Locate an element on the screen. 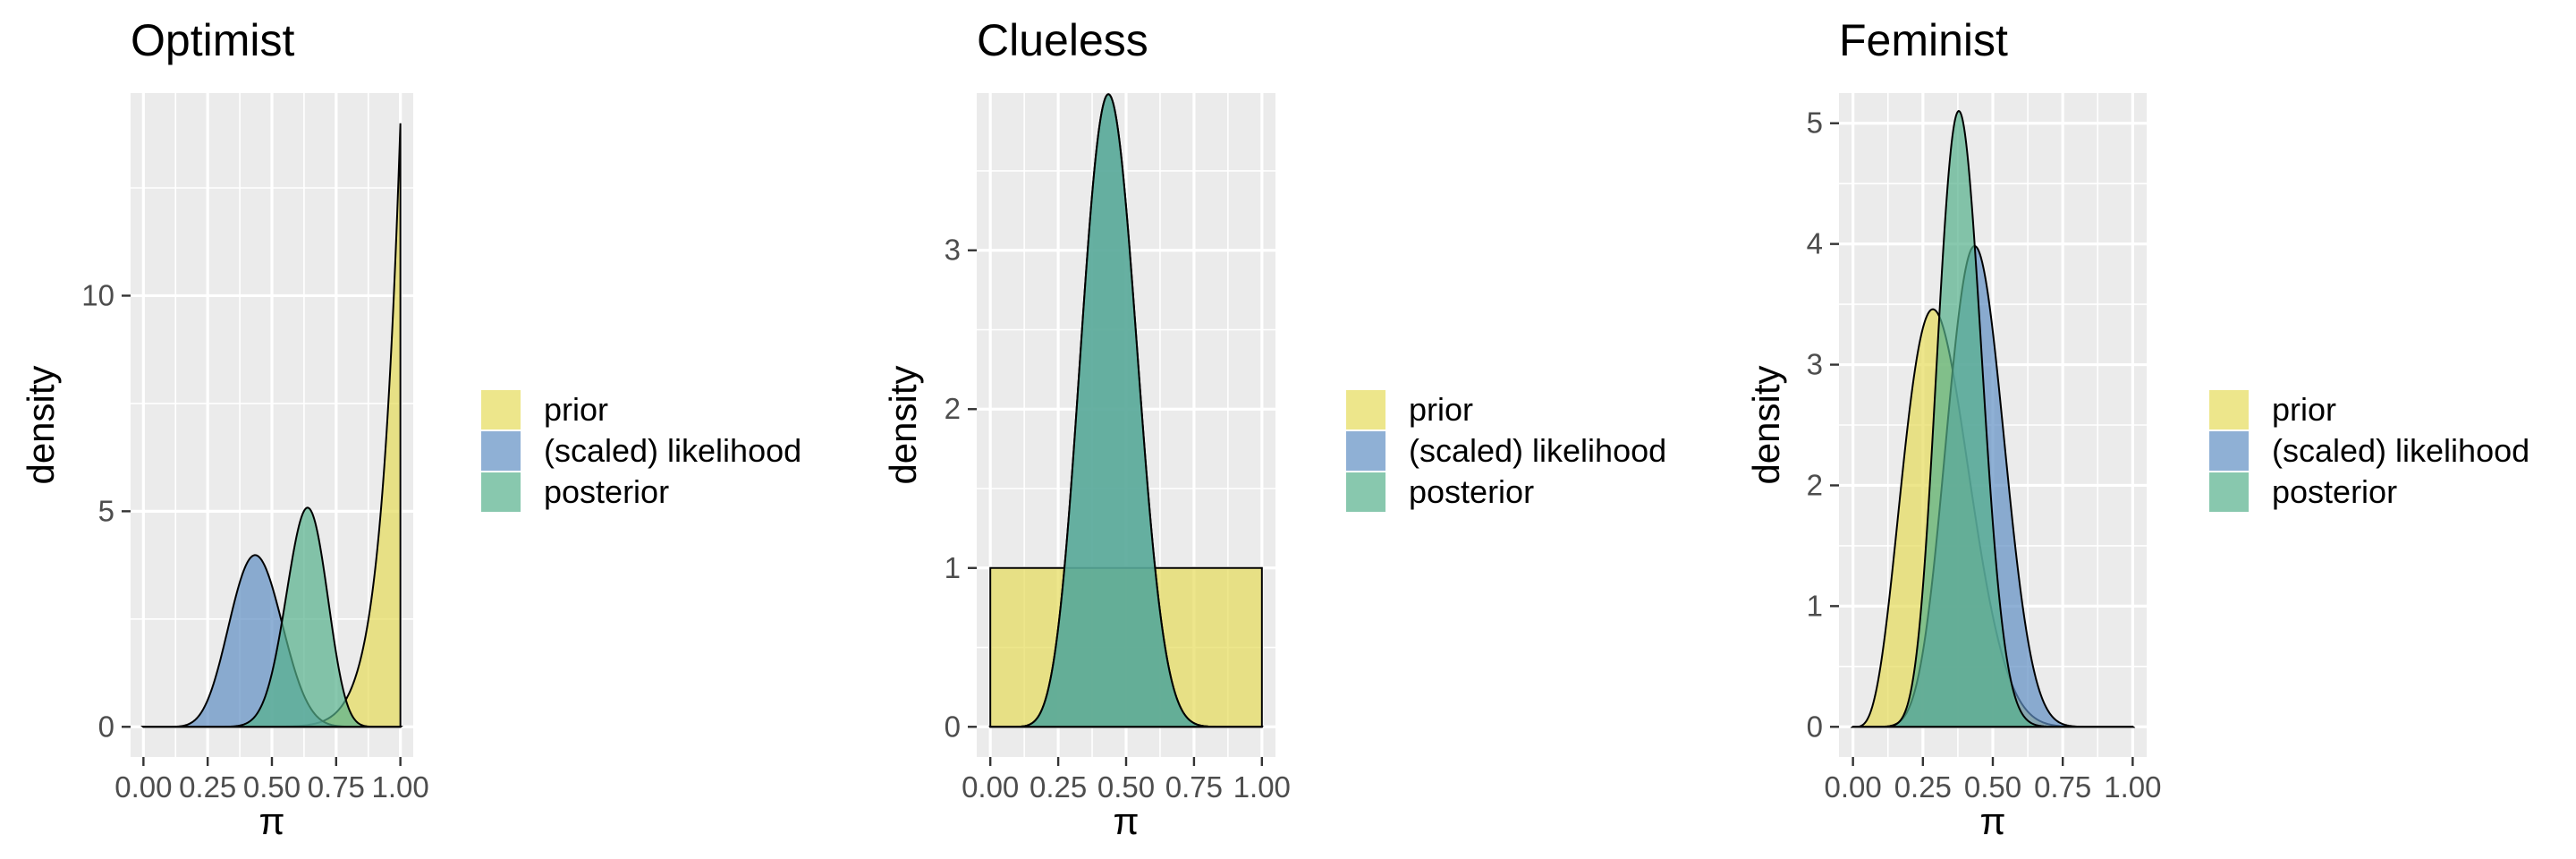 This screenshot has width=2576, height=859. axes: 0.00 0.25 0.50 0.75 1.00 0 1 2 3 is located at coordinates (1118, 519).